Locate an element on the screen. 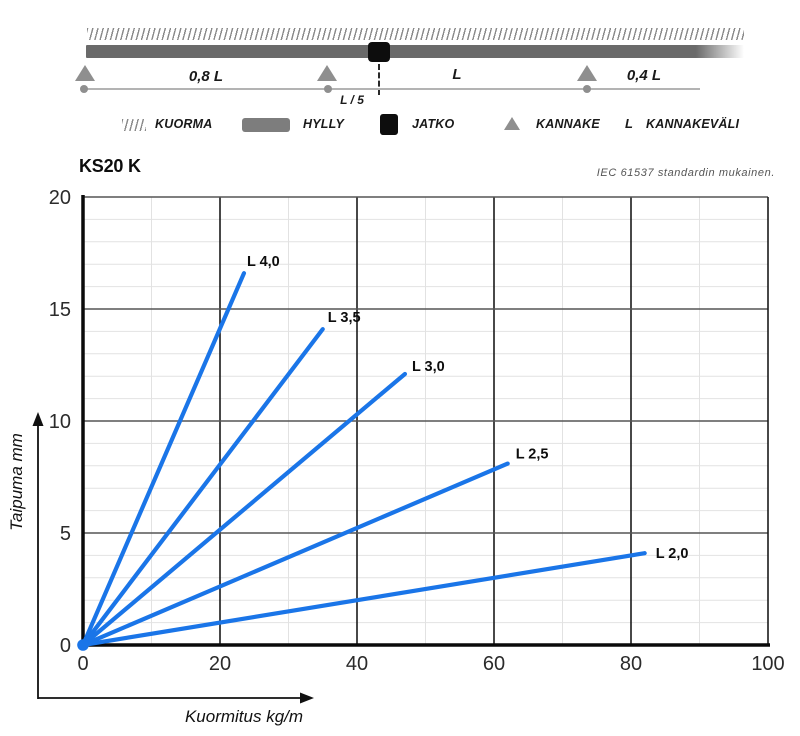 This screenshot has height=736, width=800. y-axis-arrowhead is located at coordinates (38, 419).